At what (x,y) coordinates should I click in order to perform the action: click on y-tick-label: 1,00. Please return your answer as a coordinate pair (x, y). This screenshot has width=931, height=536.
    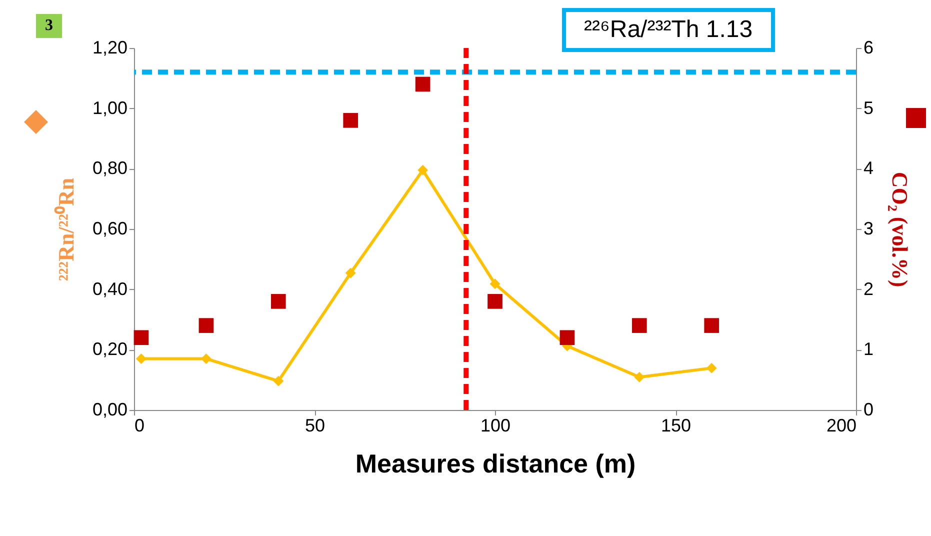
    Looking at the image, I should click on (110, 108).